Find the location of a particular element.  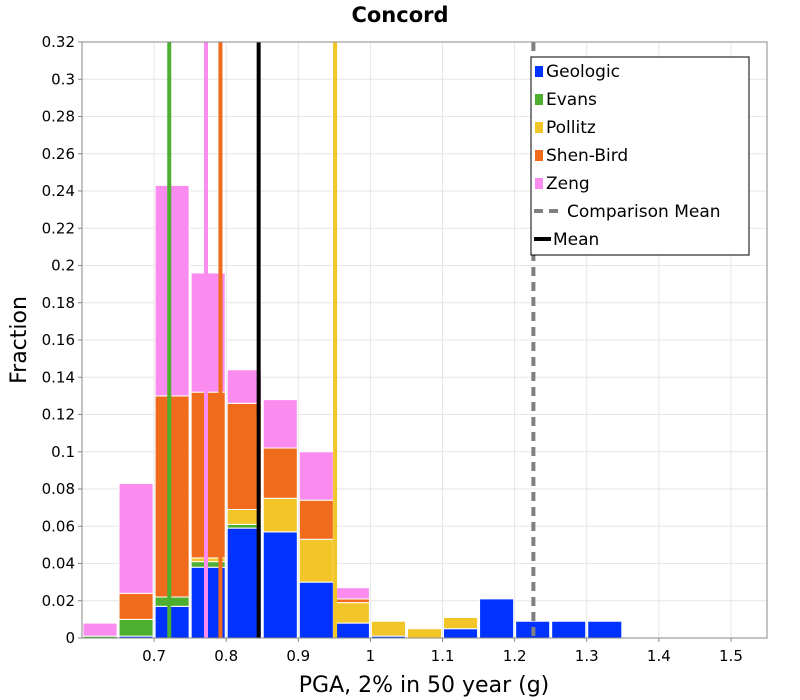

legend-label-pollitz: Pollitz is located at coordinates (571, 128).